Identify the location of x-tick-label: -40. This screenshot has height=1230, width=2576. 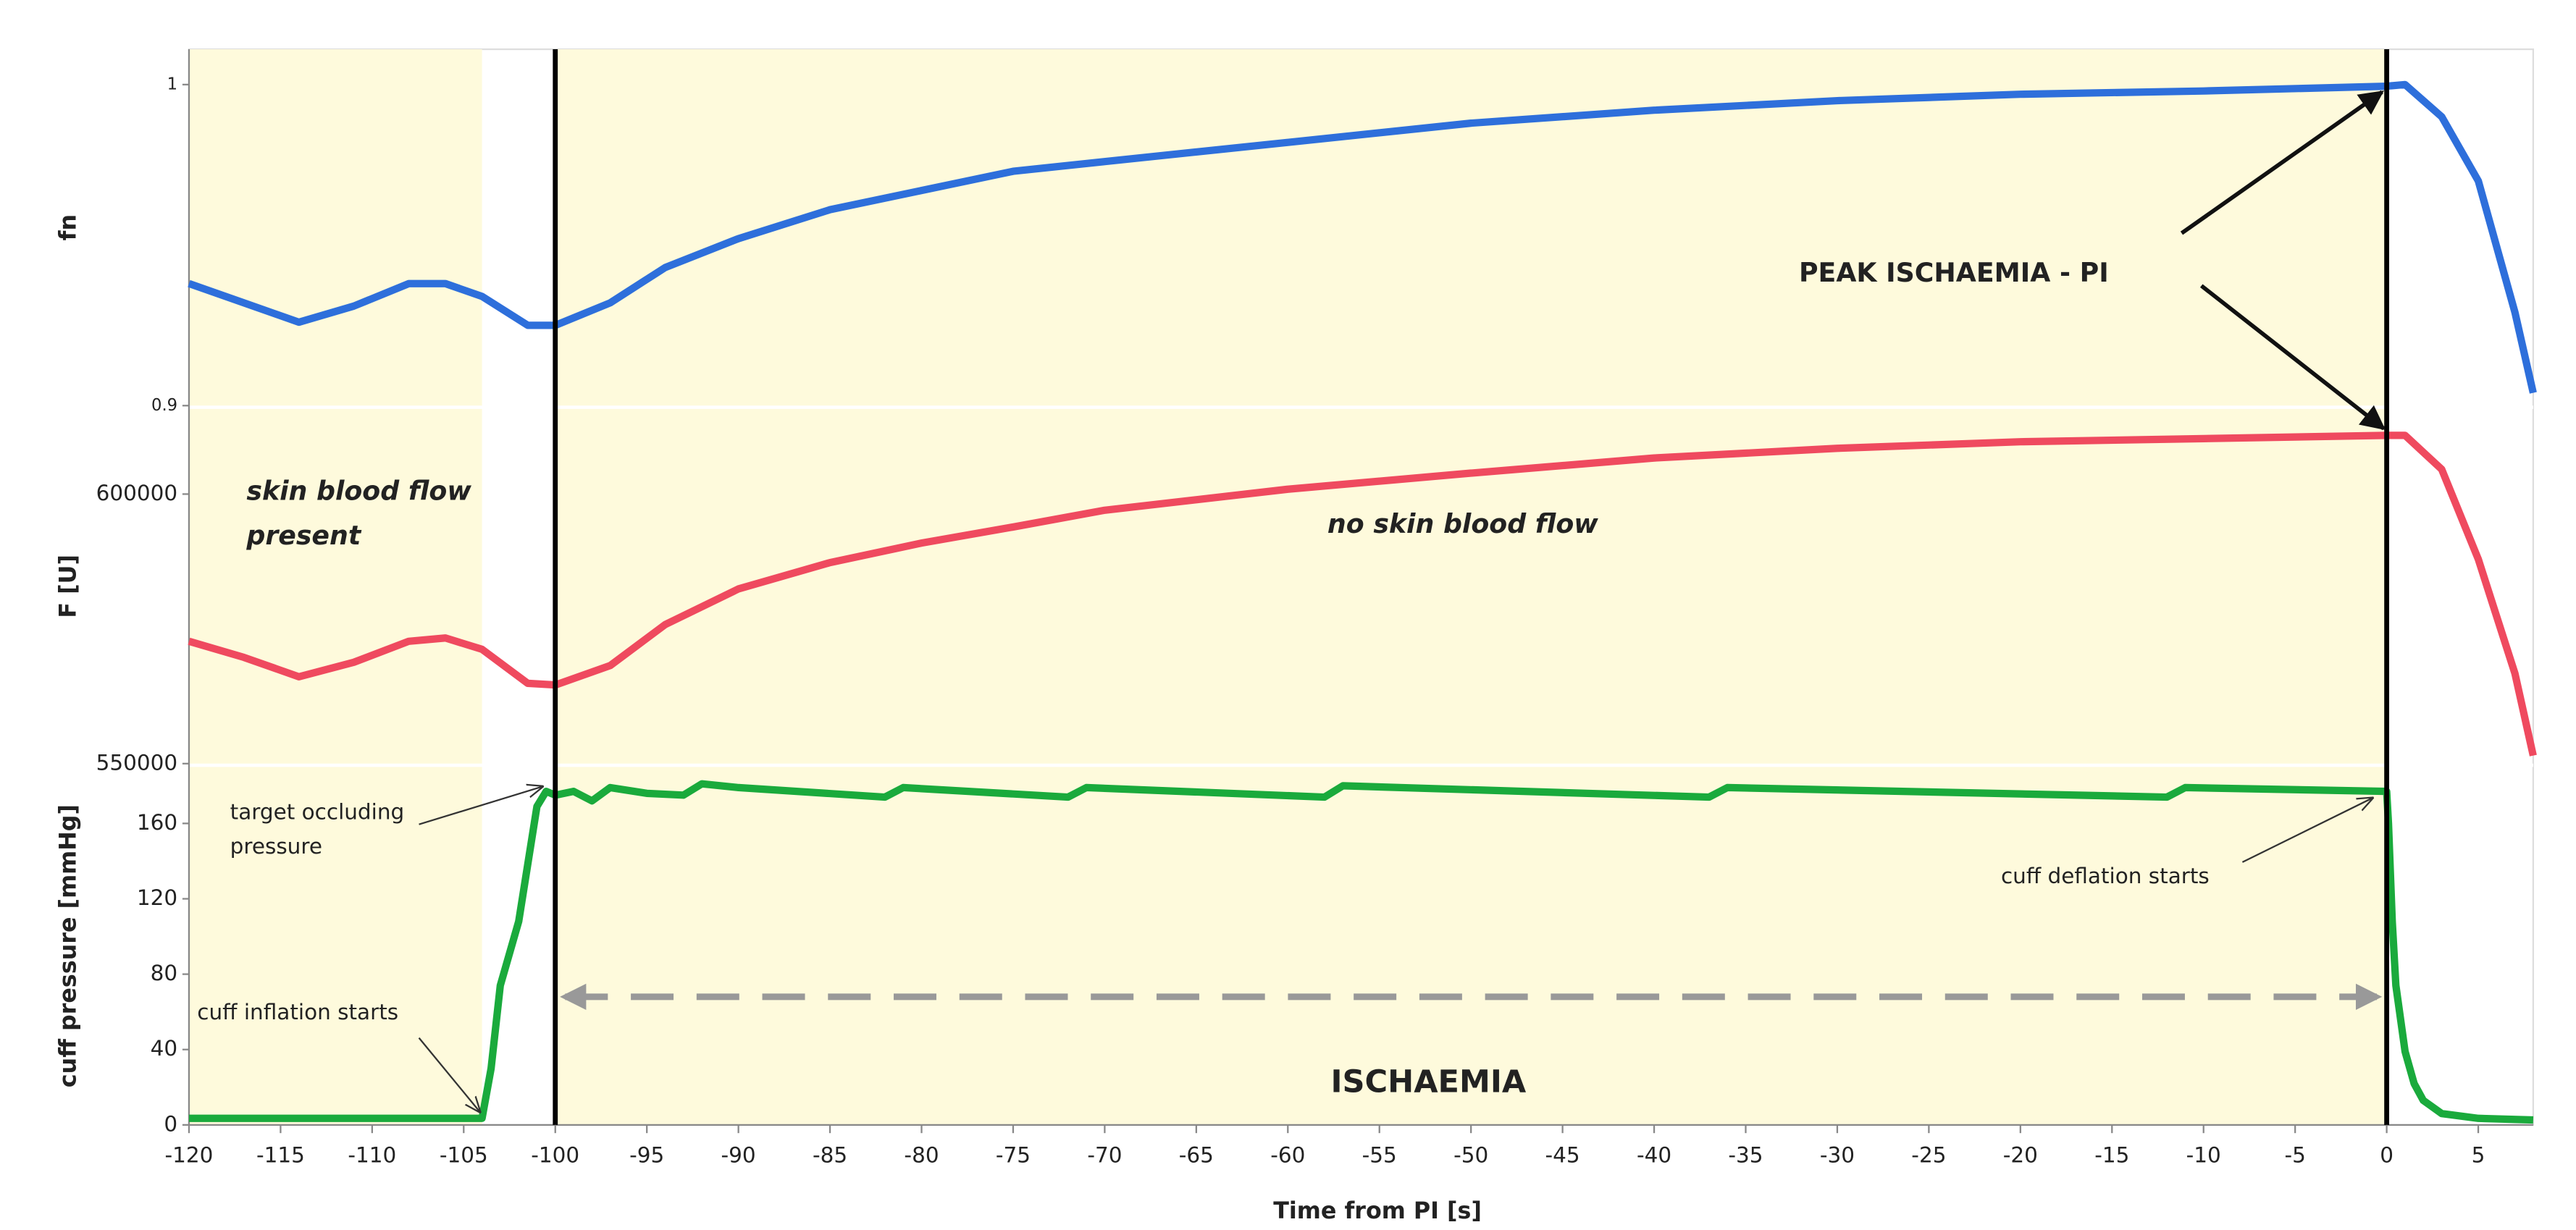
(1654, 1154).